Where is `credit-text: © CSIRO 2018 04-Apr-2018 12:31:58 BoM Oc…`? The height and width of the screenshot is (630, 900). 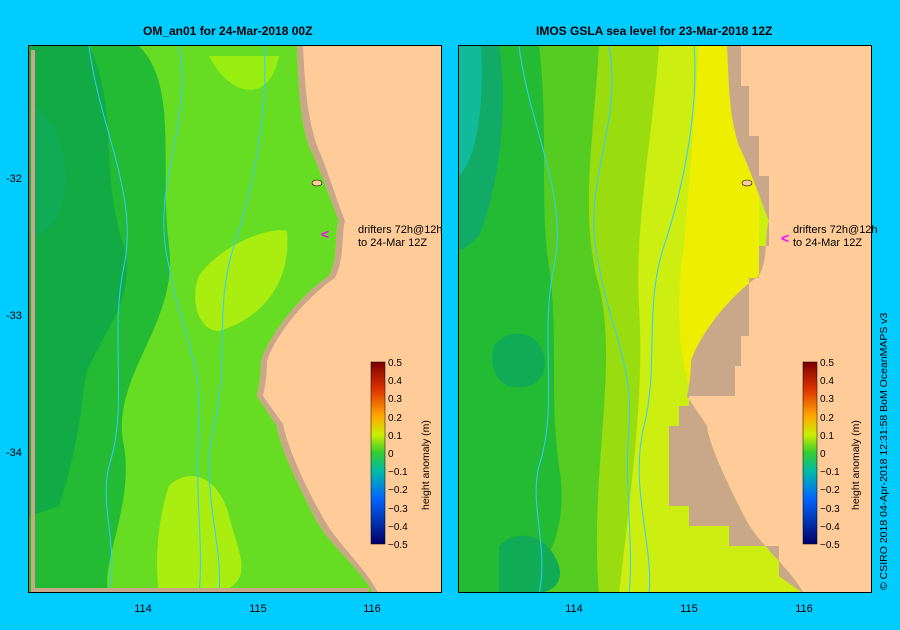
credit-text: © CSIRO 2018 04-Apr-2018 12:31:58 BoM Oc… is located at coordinates (884, 451).